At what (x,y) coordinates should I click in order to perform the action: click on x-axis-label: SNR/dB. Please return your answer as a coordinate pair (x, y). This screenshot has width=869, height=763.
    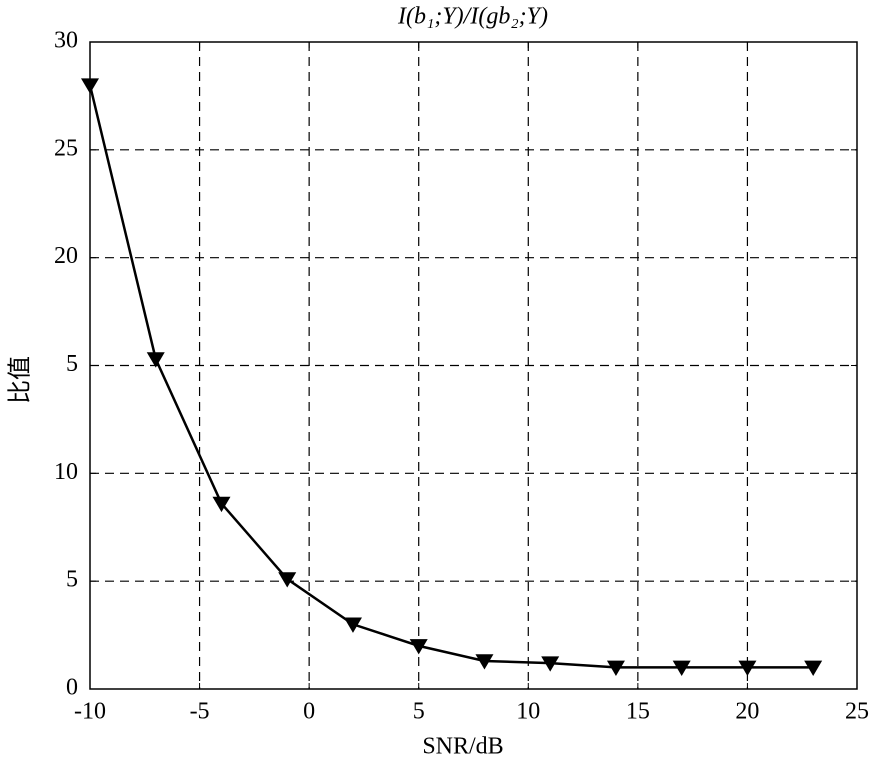
    Looking at the image, I should click on (462, 747).